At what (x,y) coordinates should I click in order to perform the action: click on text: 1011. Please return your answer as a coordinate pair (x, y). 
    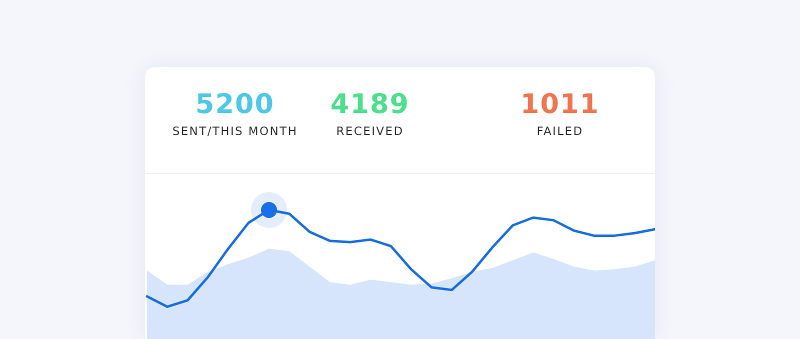
    Looking at the image, I should click on (560, 104).